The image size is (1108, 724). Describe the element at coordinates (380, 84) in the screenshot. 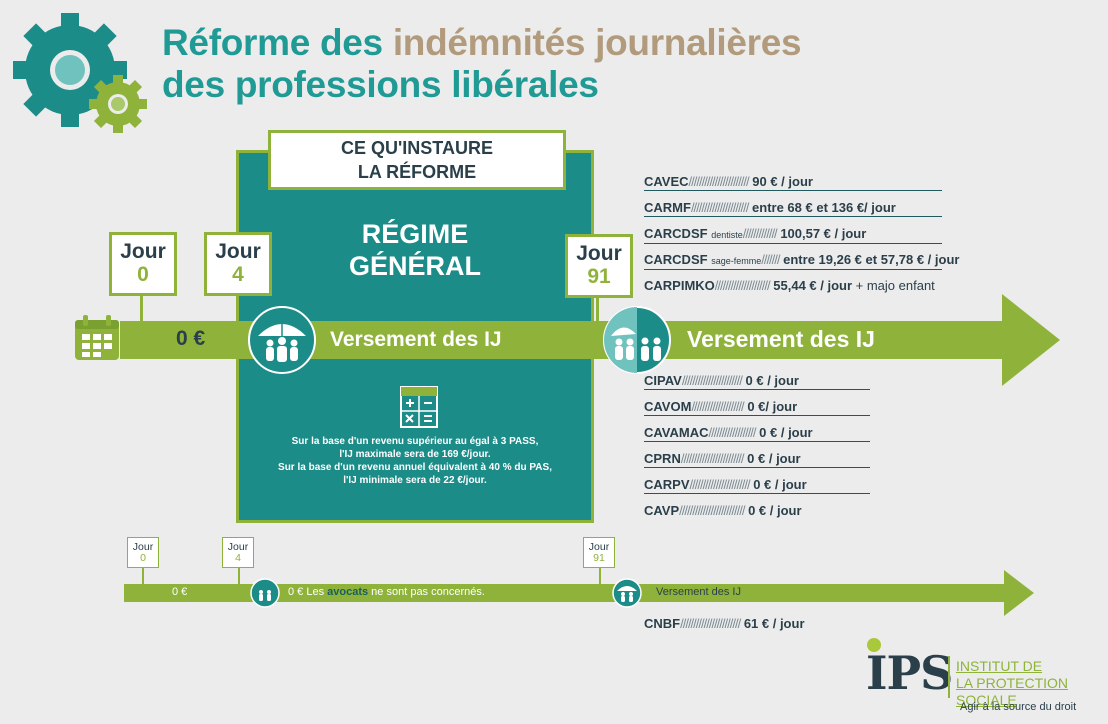

I see `title-line-2: des professions libérales` at that location.